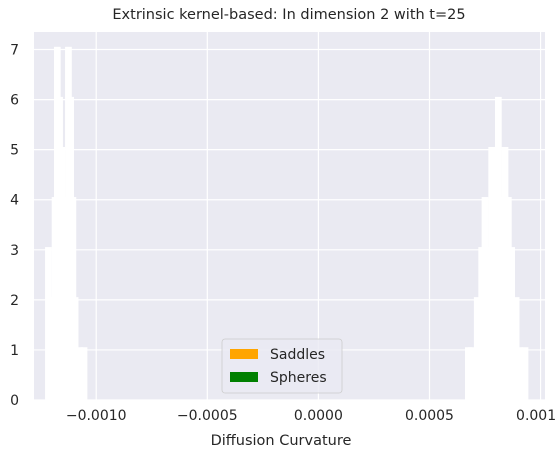 The height and width of the screenshot is (458, 557). What do you see at coordinates (244, 354) in the screenshot?
I see `legend-swatch-saddles` at bounding box center [244, 354].